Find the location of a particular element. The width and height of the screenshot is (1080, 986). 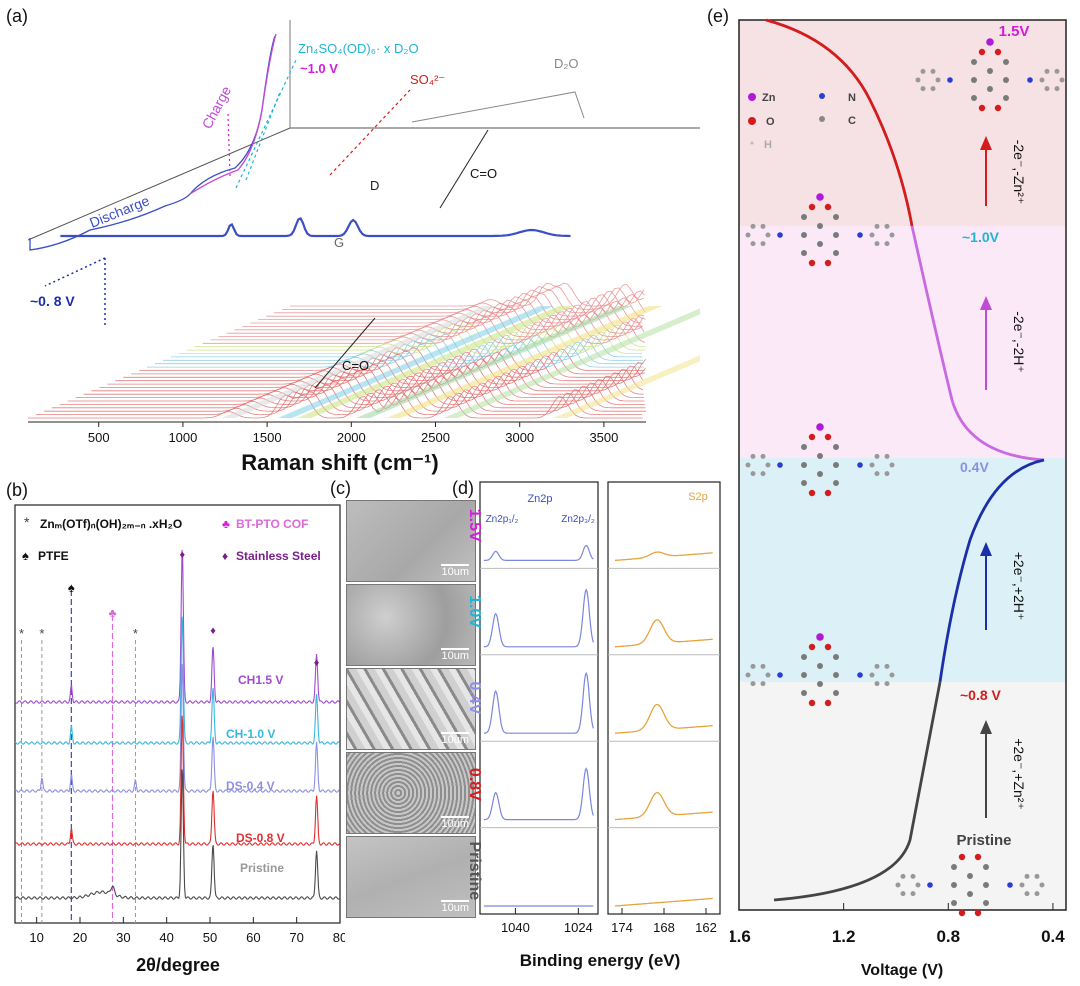

co-top-label: C=O is located at coordinates (483, 173).